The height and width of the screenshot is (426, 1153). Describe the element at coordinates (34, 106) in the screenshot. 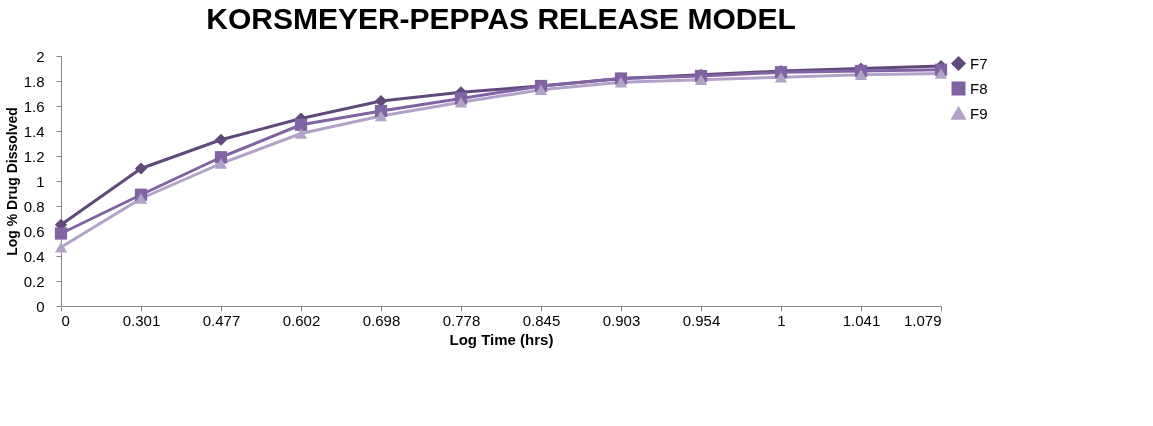

I see `y-tick-label: 1.6` at that location.